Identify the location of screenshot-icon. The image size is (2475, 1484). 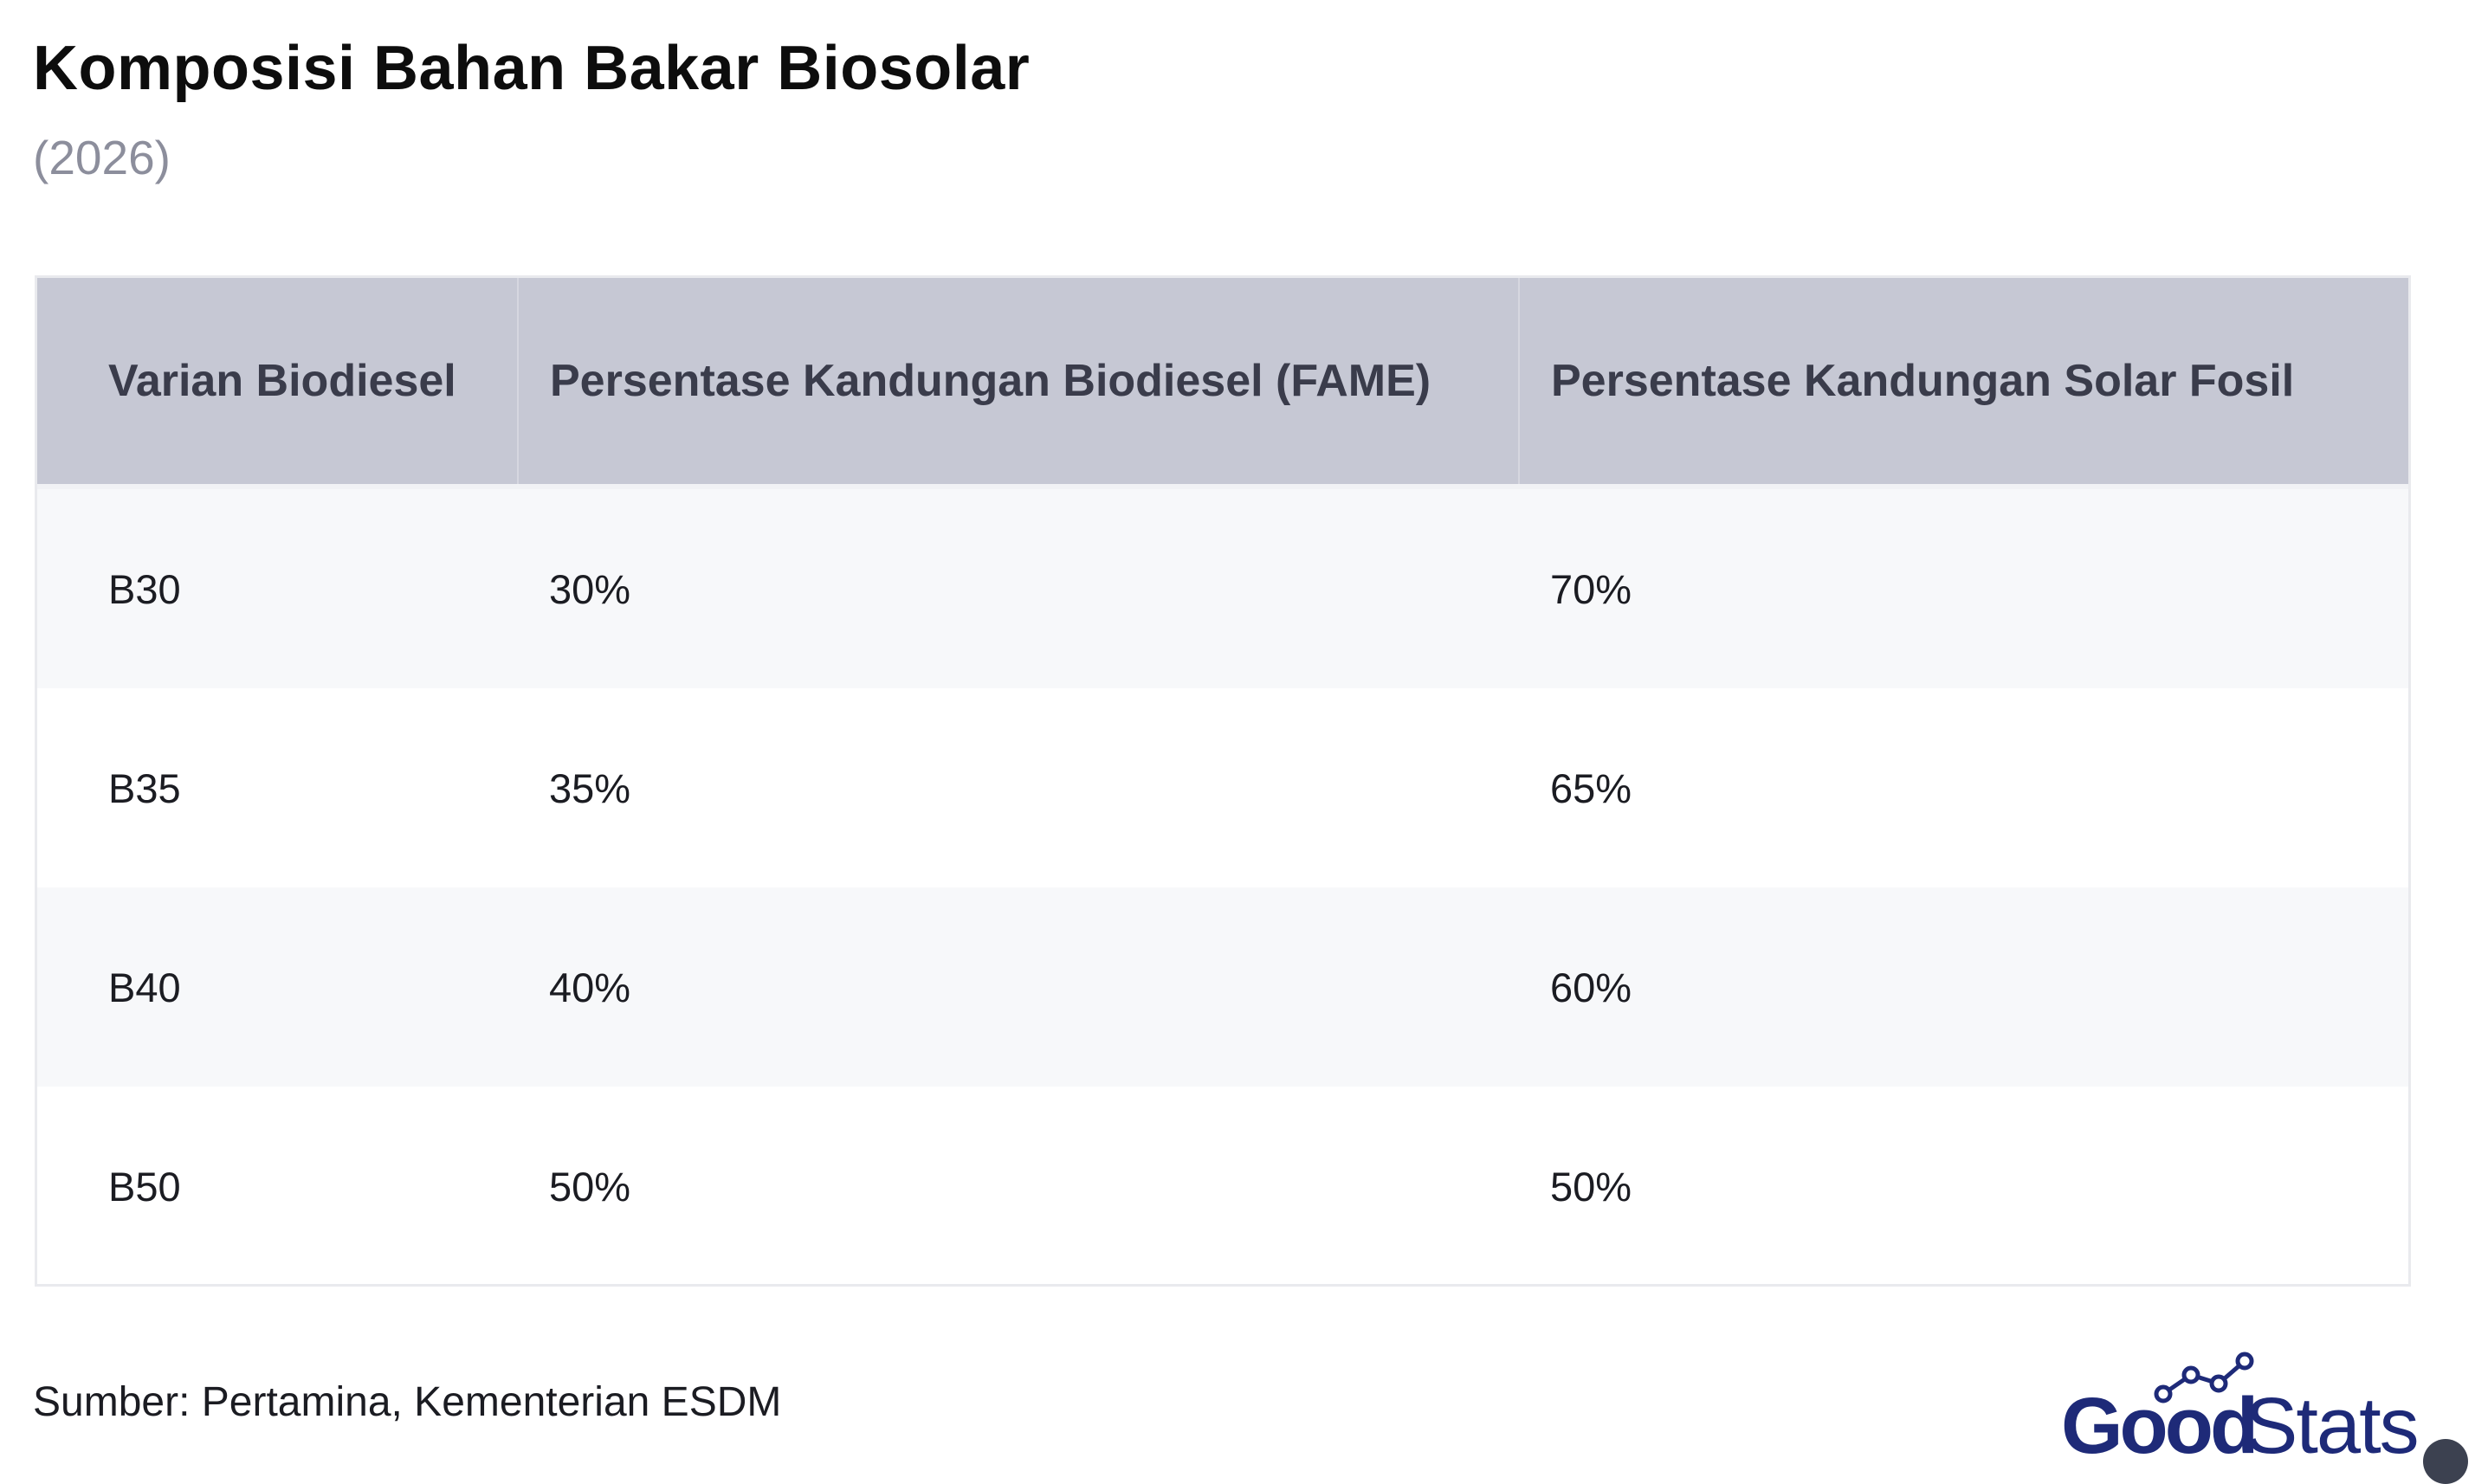
(2445, 1461).